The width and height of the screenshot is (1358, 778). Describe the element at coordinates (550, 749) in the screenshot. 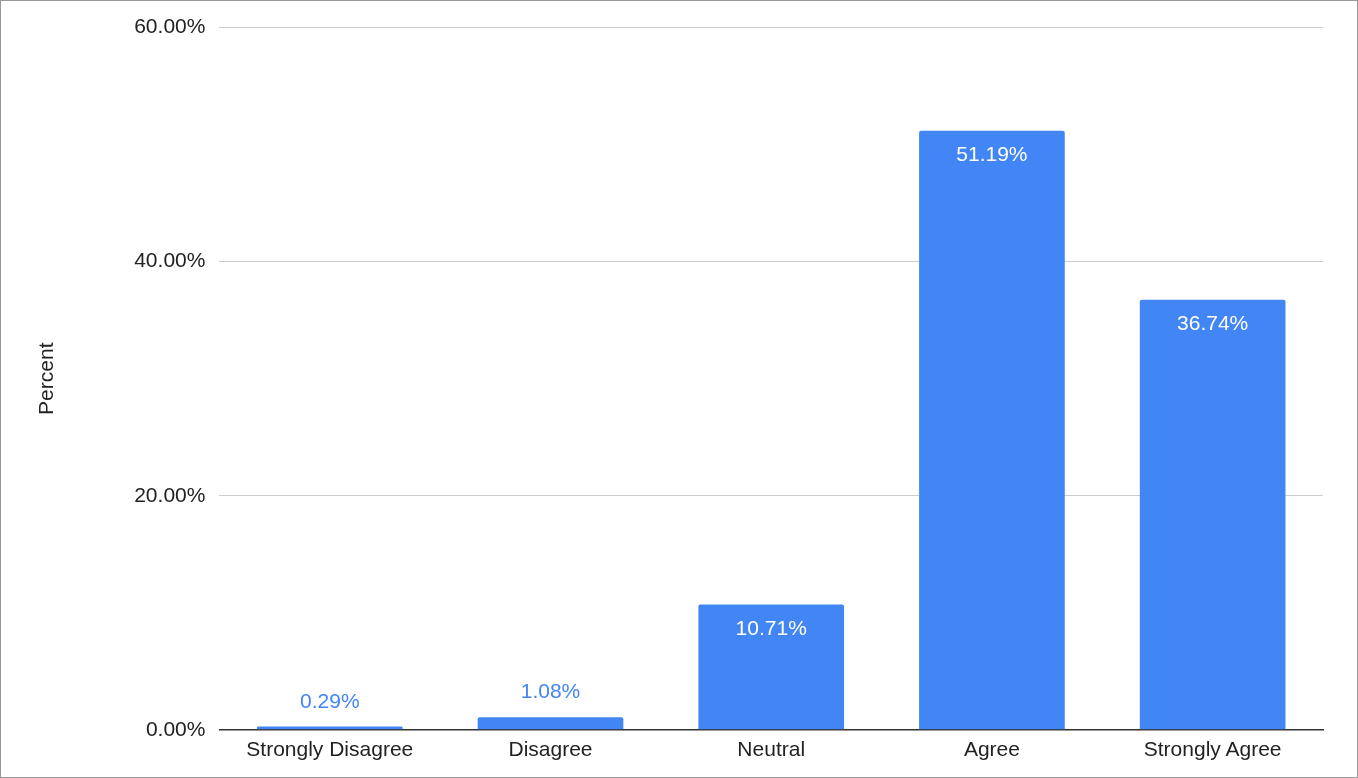

I see `x-tick-label: Disagree` at that location.